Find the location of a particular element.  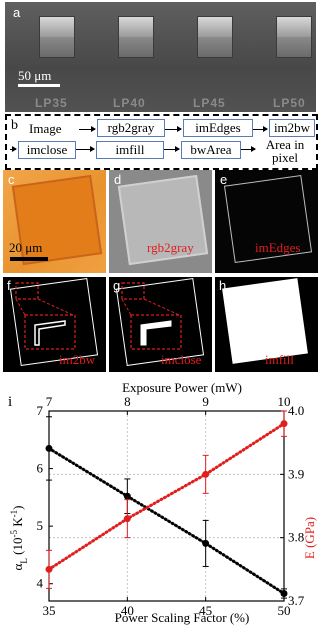

x2-tick-label: 7 is located at coordinates (49, 401).